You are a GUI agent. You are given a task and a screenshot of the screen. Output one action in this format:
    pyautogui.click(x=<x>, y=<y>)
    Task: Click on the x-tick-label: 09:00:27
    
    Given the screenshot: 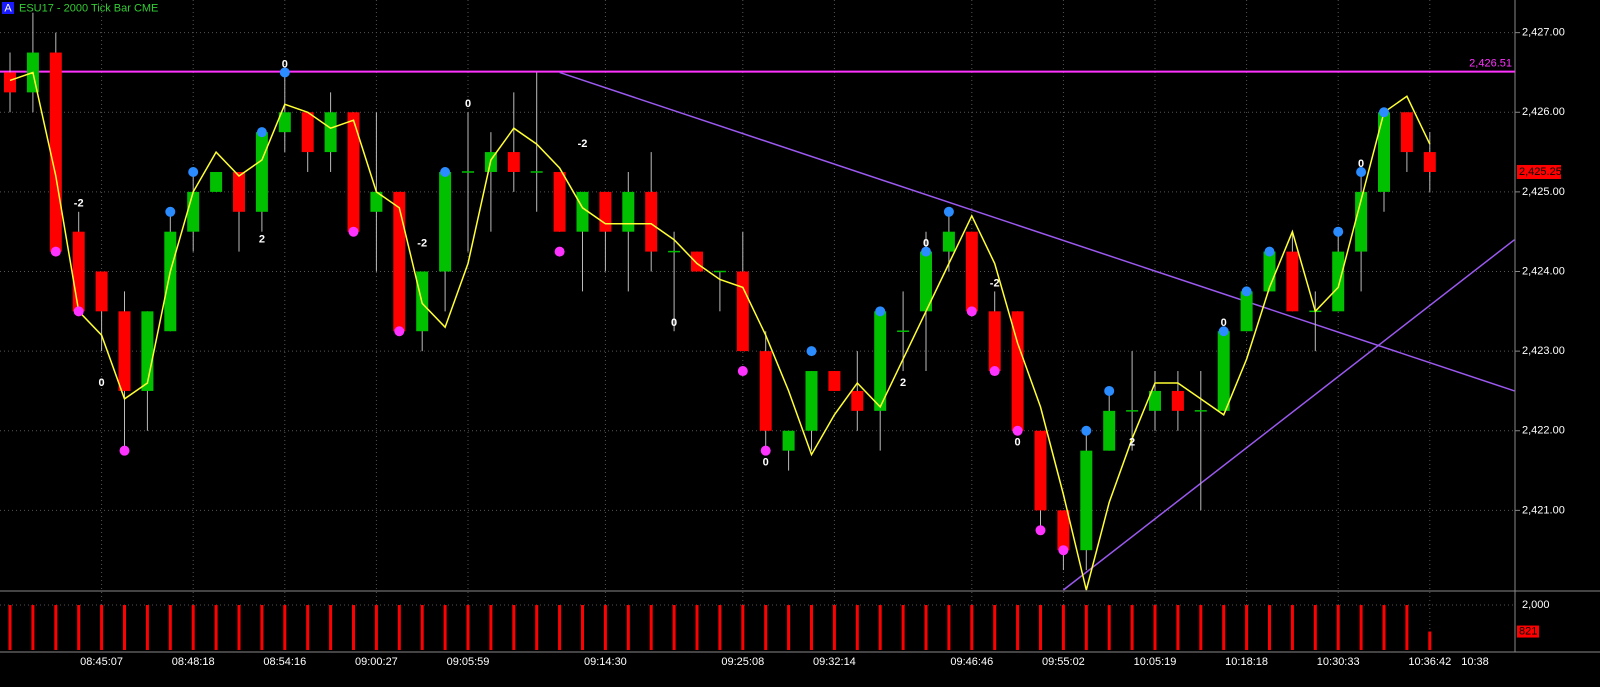 What is the action you would take?
    pyautogui.click(x=376, y=662)
    